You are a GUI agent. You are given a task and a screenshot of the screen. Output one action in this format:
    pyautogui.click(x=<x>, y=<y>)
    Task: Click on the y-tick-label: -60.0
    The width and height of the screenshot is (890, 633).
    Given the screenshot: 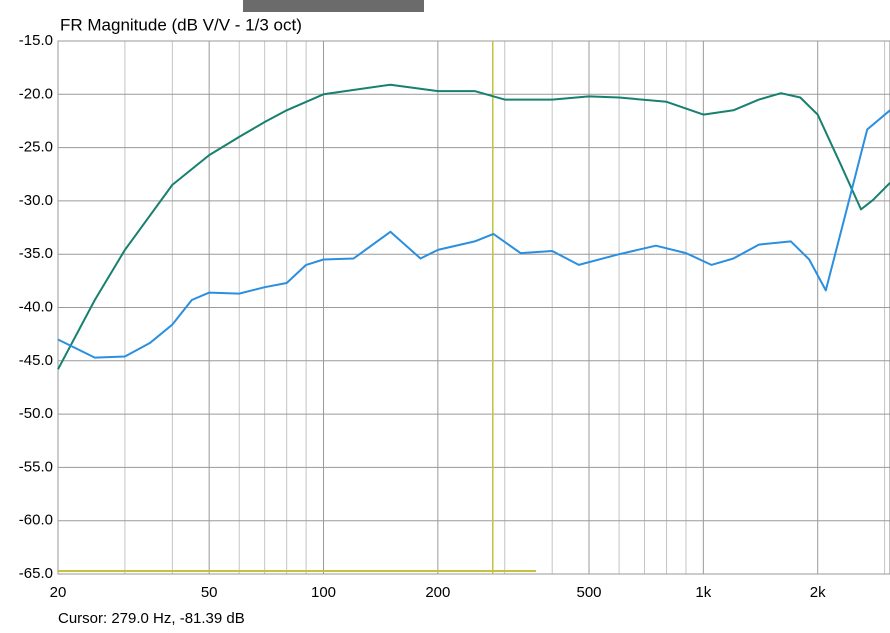 What is the action you would take?
    pyautogui.click(x=36, y=520)
    